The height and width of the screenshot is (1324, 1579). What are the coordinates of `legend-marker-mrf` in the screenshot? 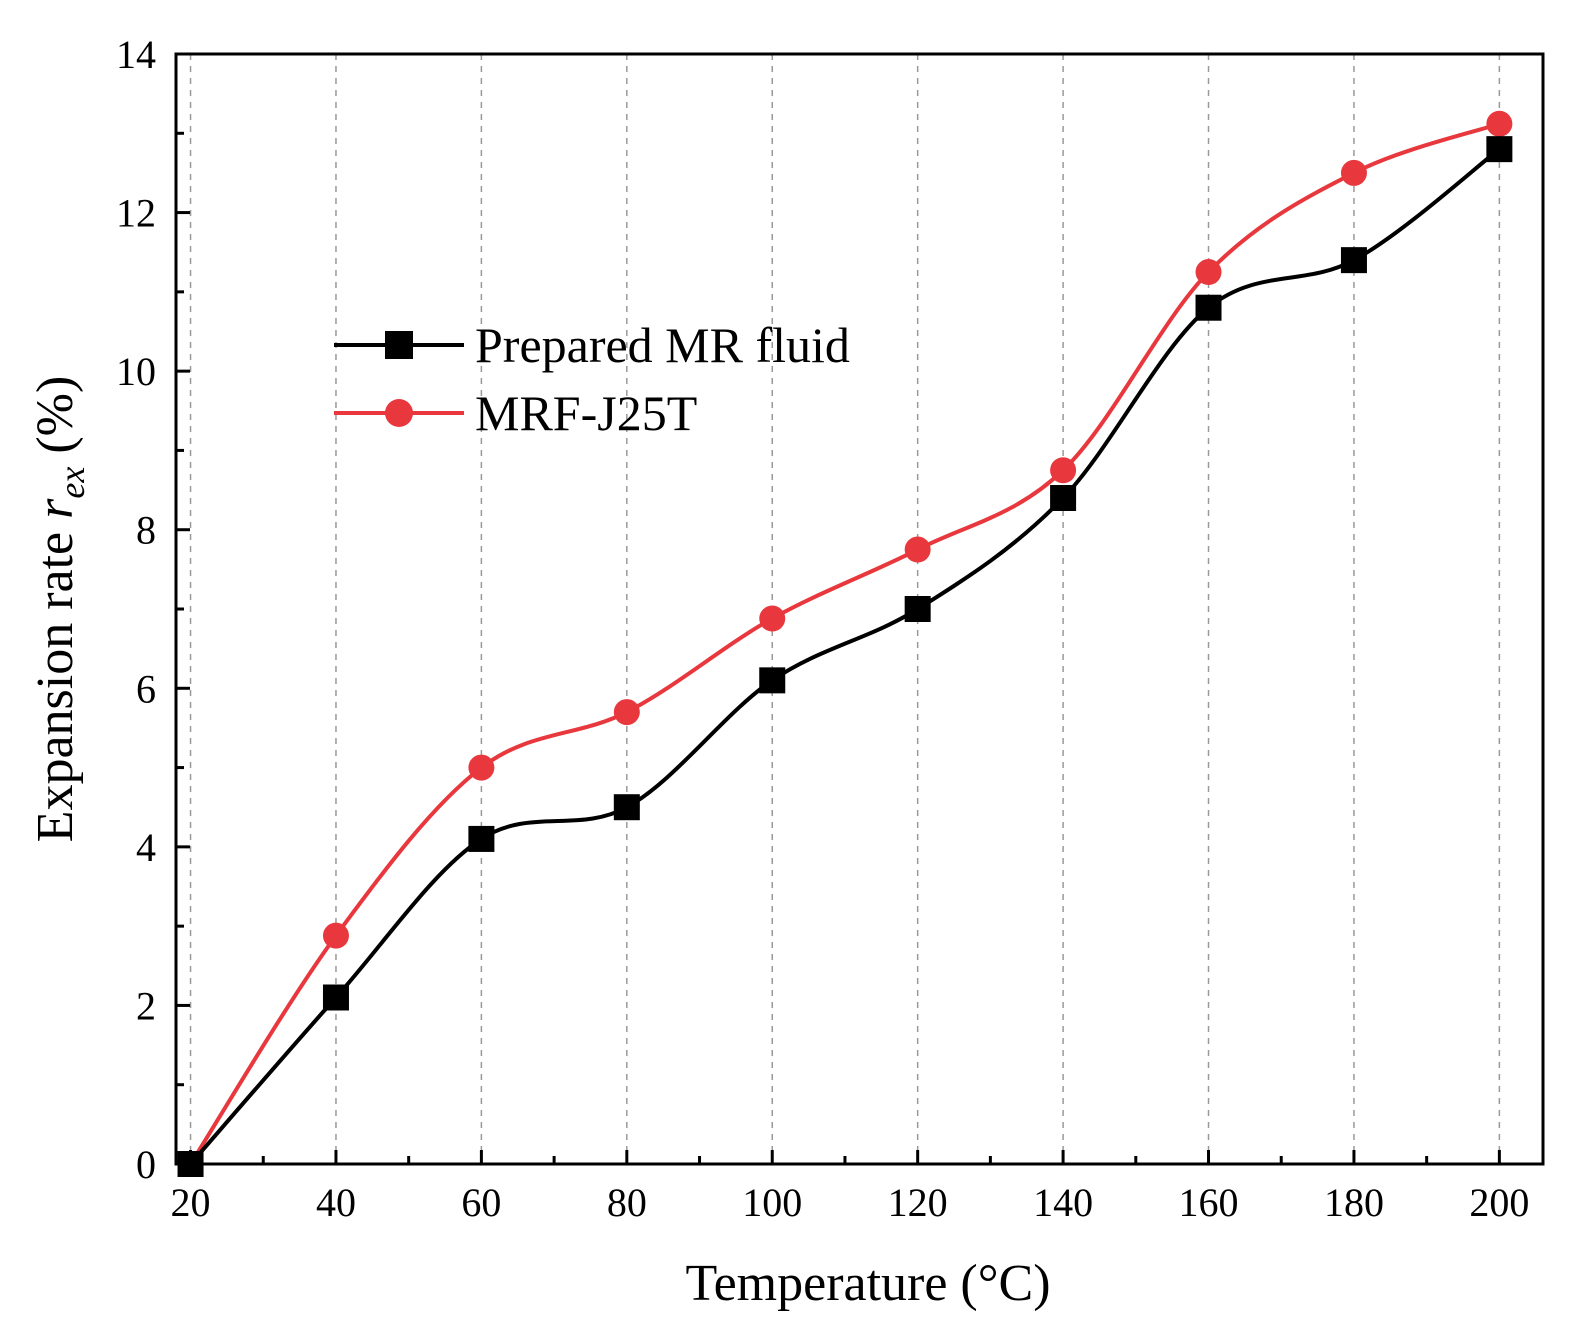 It's located at (399, 413).